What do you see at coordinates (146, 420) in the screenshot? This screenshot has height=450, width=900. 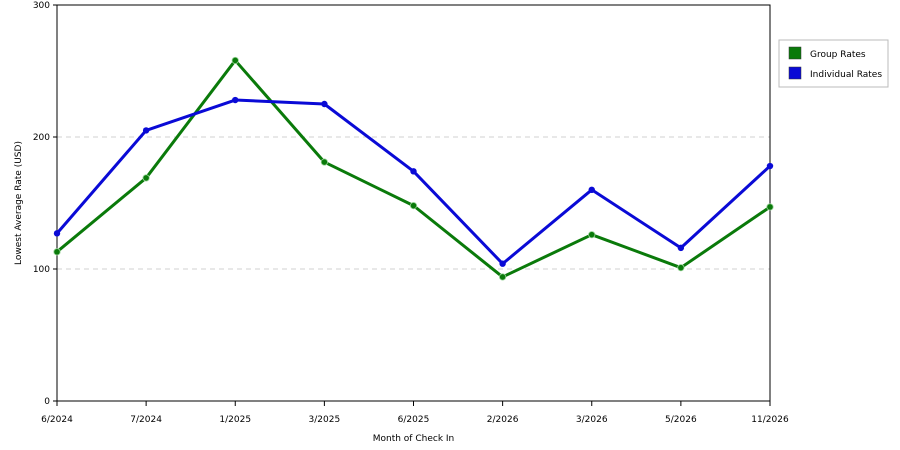 I see `x-tick-label: 7/2024` at bounding box center [146, 420].